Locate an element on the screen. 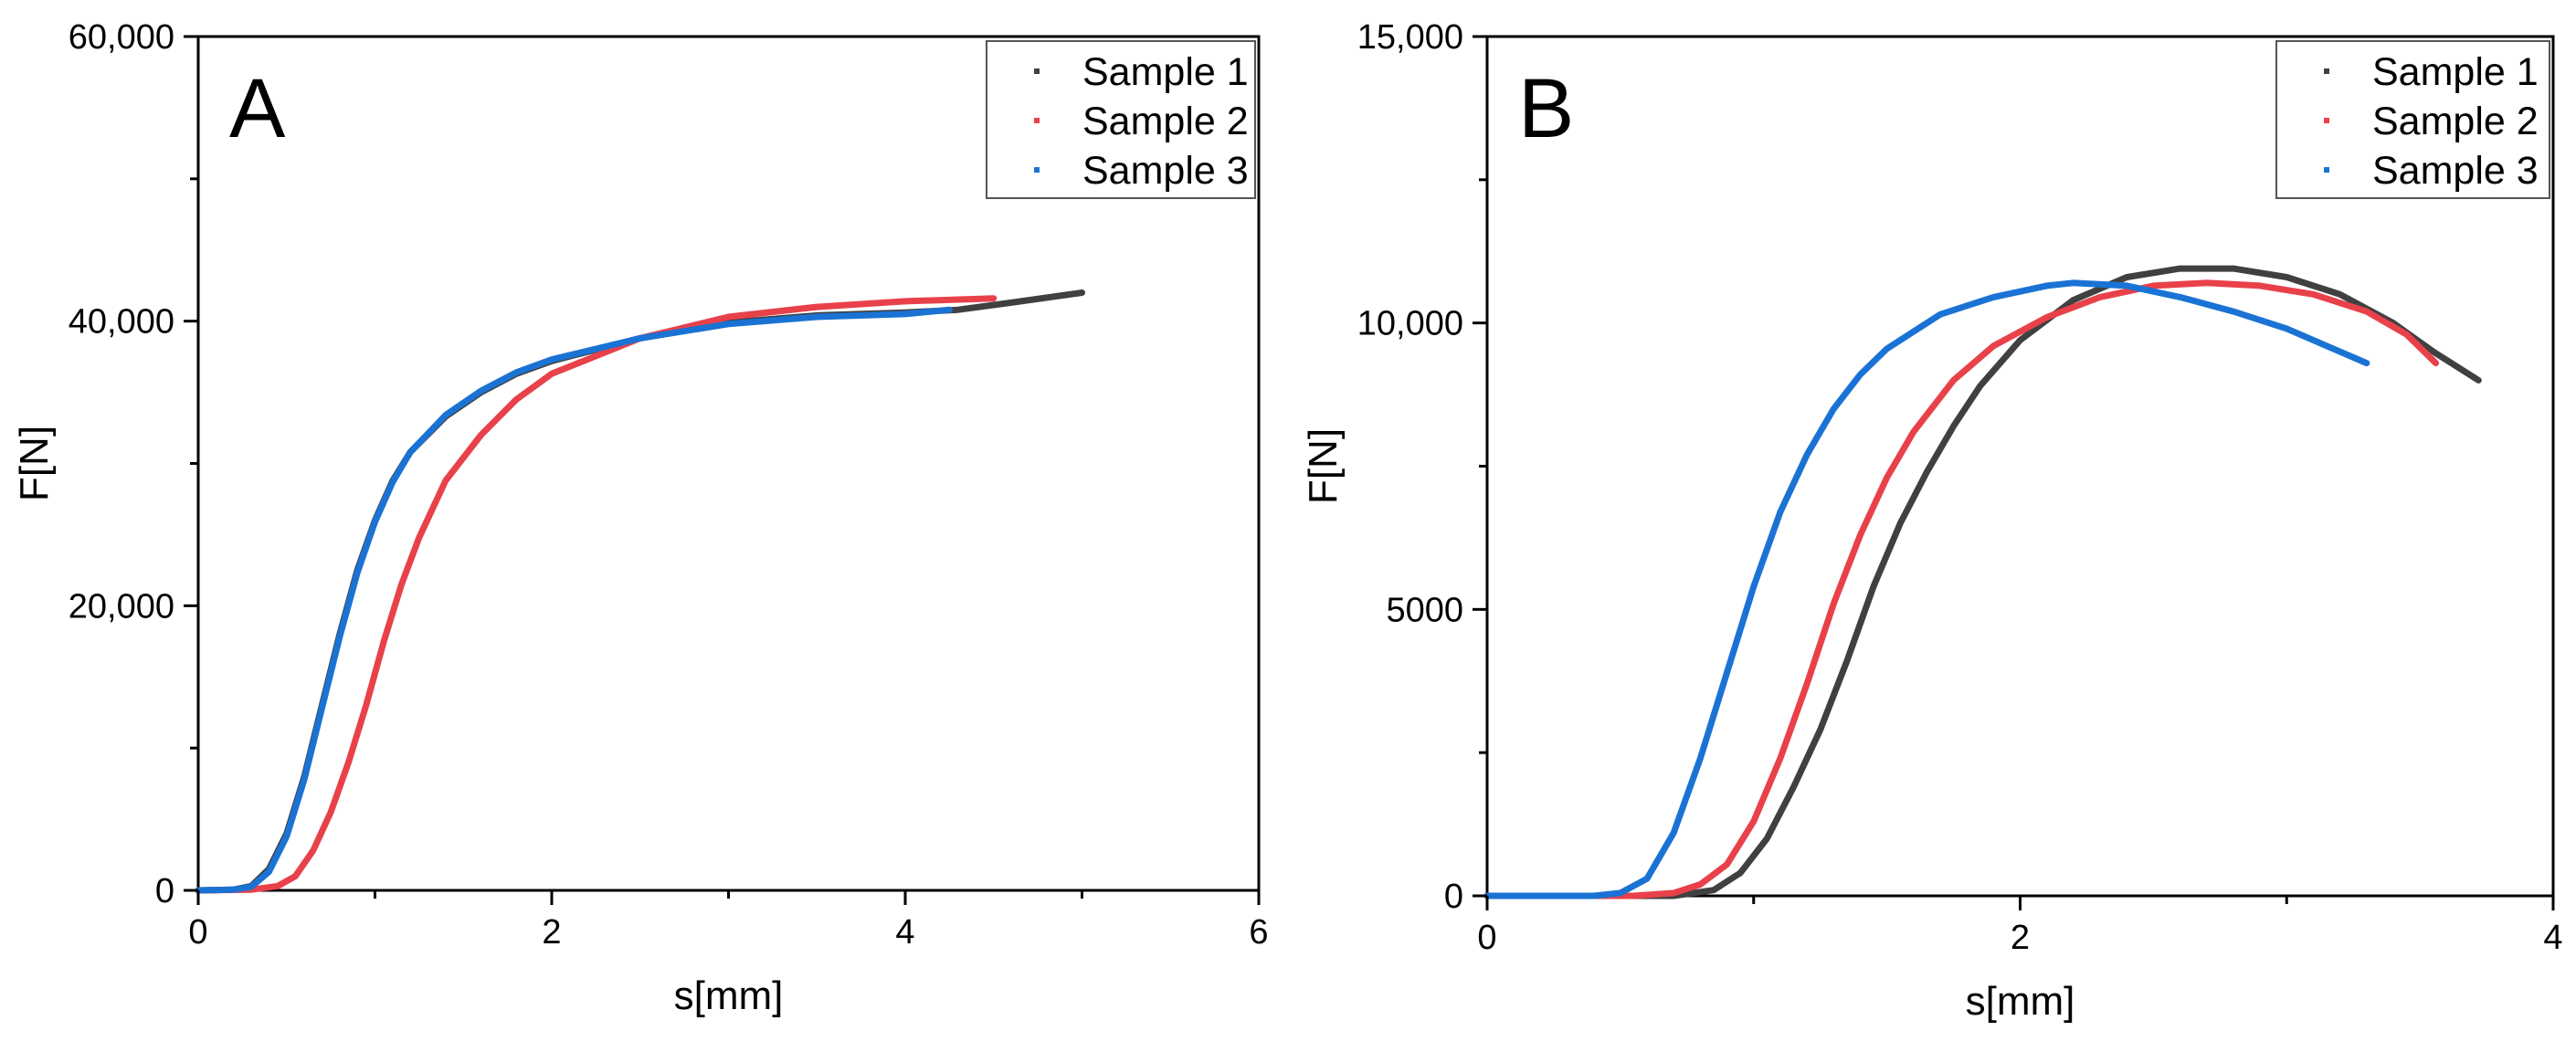 This screenshot has height=1052, width=2576. legend-b: Sample 1 Sample 2 Sample 3 is located at coordinates (2412, 120).